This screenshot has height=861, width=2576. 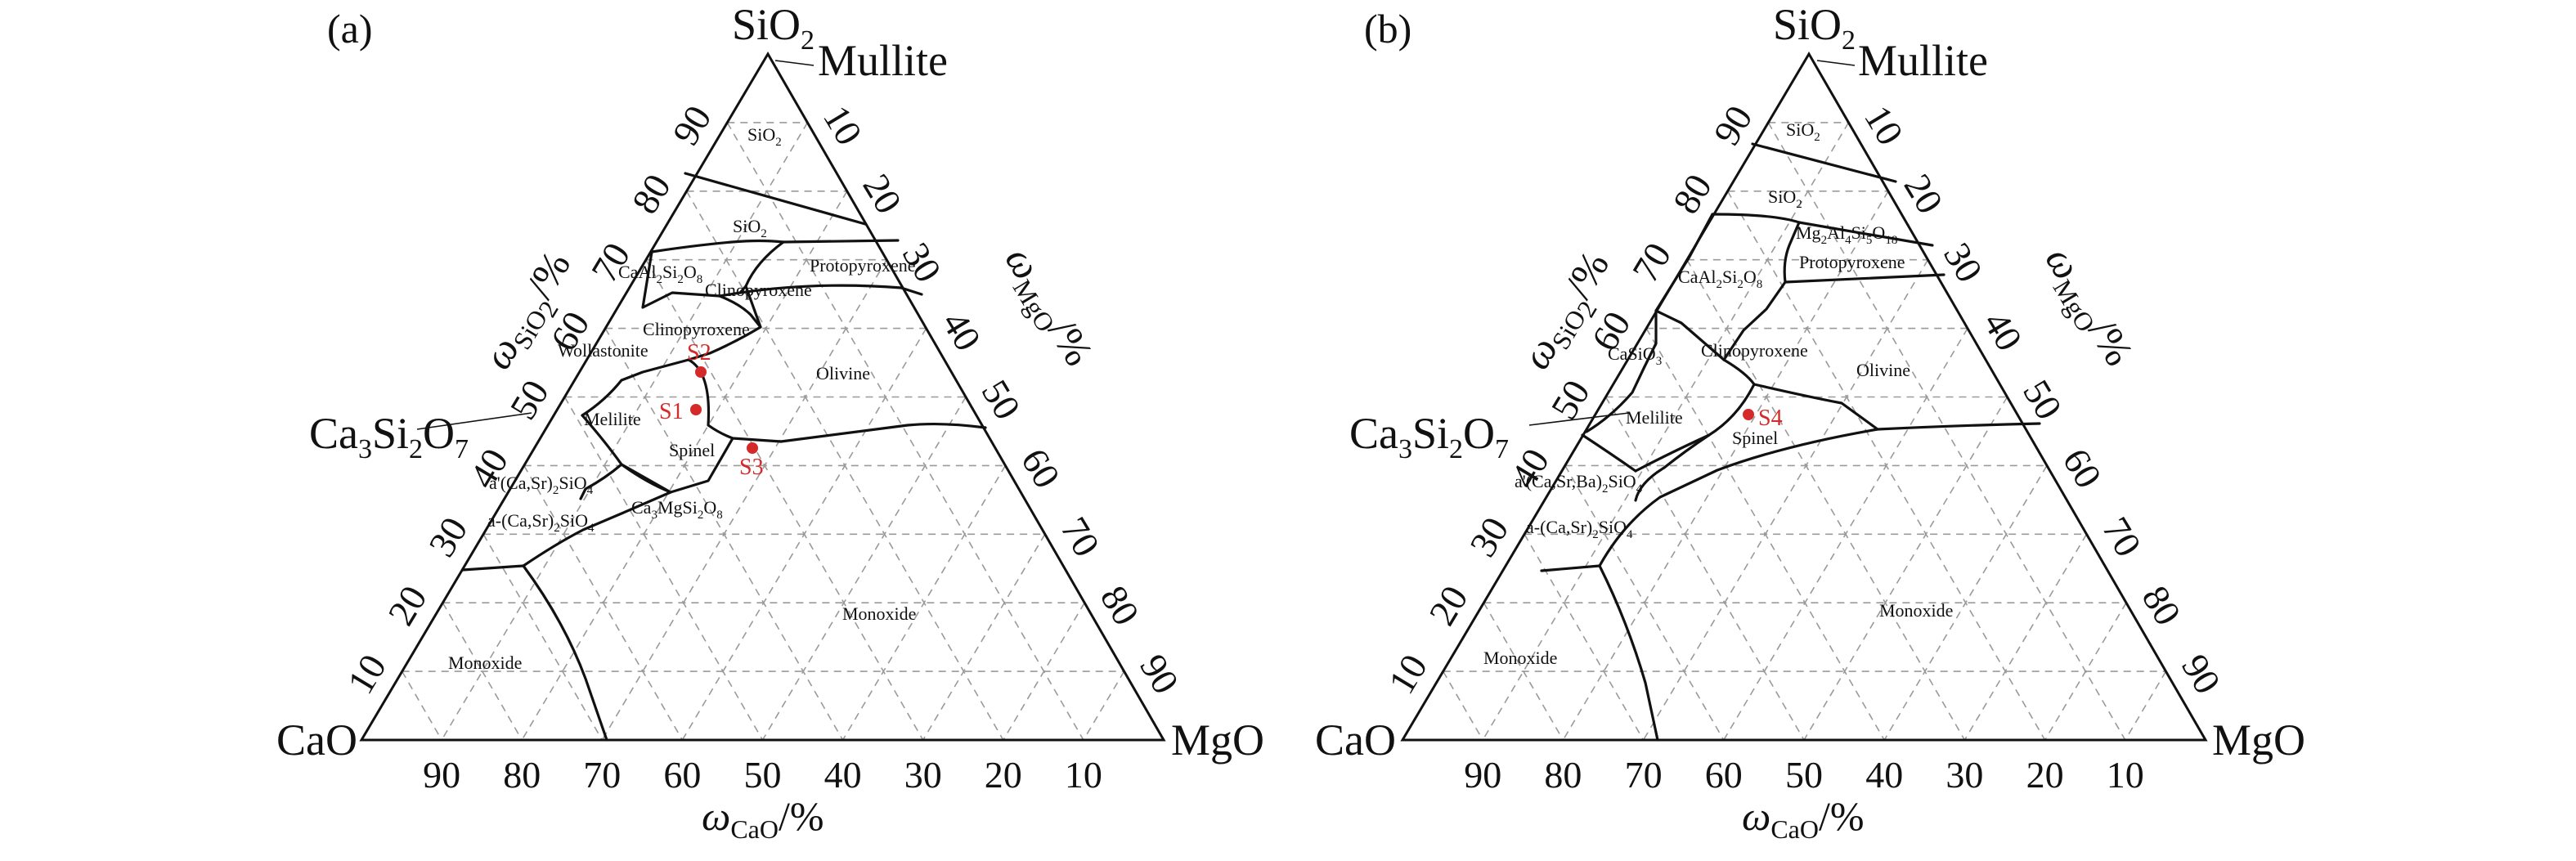 I want to click on field-protopyroxene-b: Protopyroxene, so click(x=1852, y=262).